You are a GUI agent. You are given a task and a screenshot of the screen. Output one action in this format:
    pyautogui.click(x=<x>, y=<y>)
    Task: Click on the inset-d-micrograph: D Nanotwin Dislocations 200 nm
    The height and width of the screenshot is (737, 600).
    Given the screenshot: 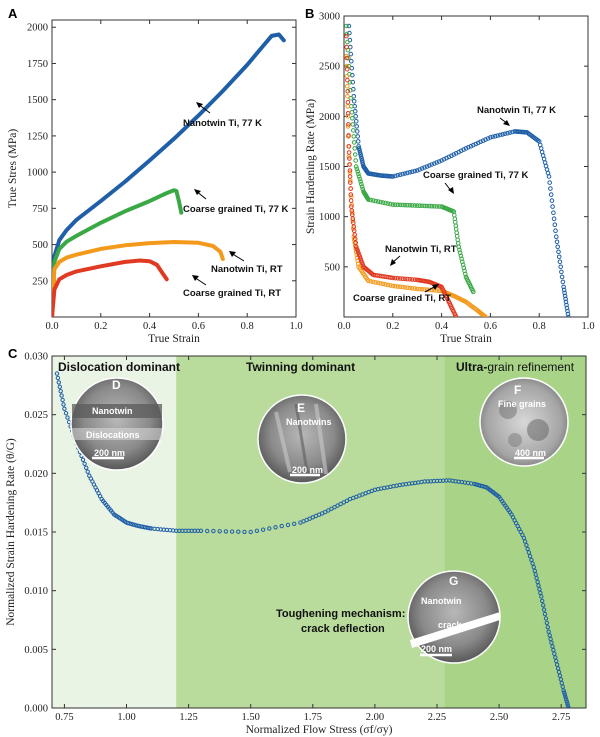 What is the action you would take?
    pyautogui.click(x=117, y=424)
    